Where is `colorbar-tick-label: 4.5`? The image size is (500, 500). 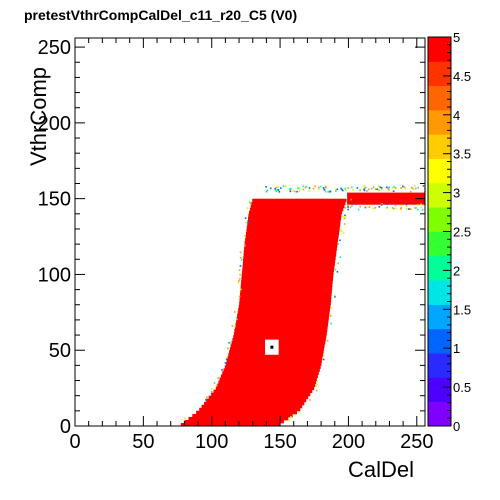 colorbar-tick-label: 4.5 is located at coordinates (462, 76).